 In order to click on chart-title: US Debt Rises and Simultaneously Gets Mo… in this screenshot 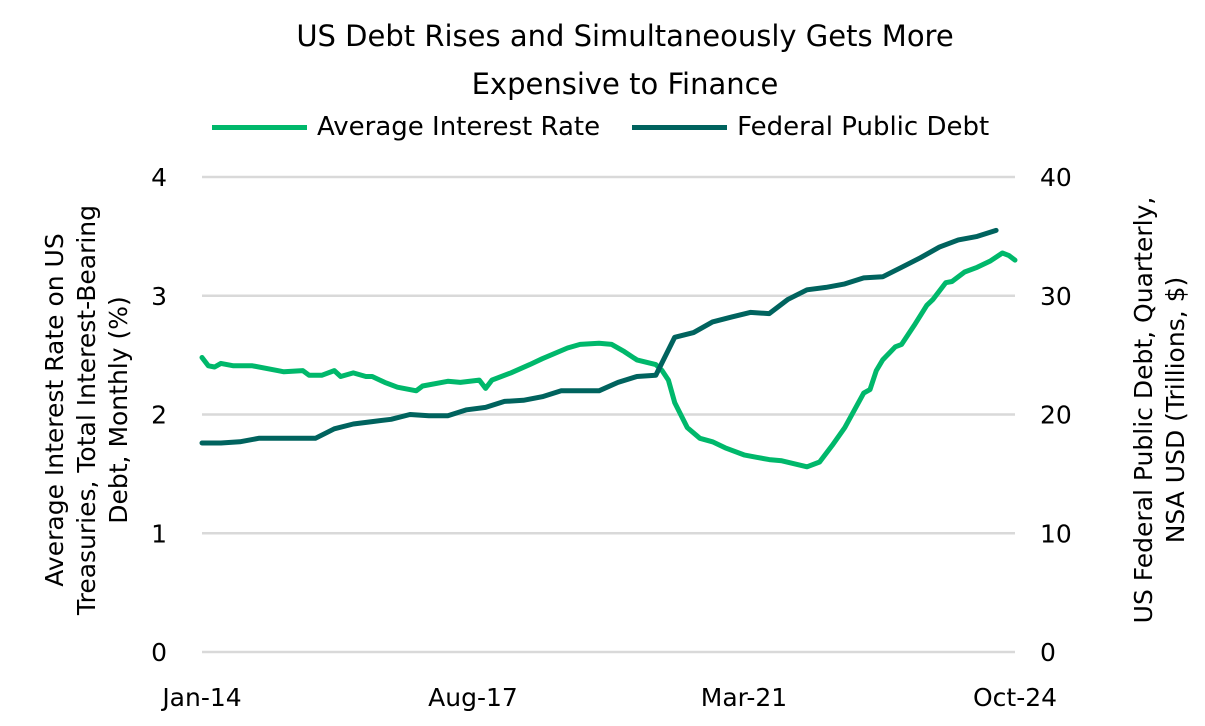, I will do `click(602, 60)`.